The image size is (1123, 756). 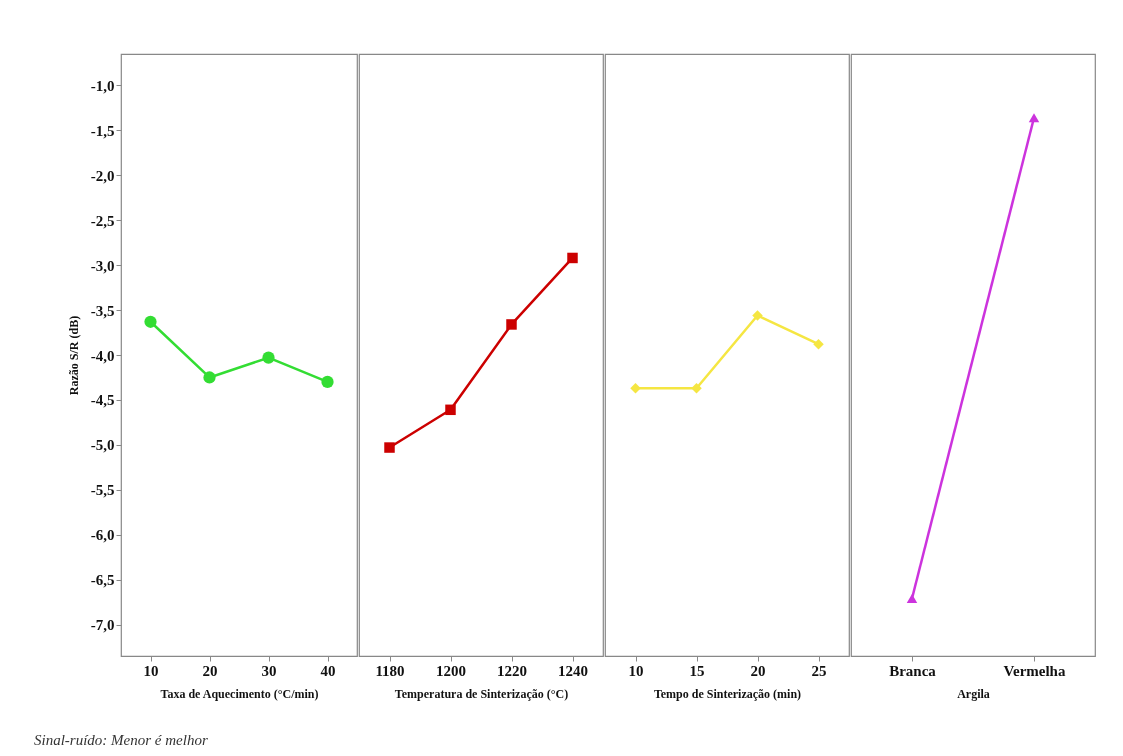 What do you see at coordinates (573, 670) in the screenshot?
I see `x-tick-label: 1240` at bounding box center [573, 670].